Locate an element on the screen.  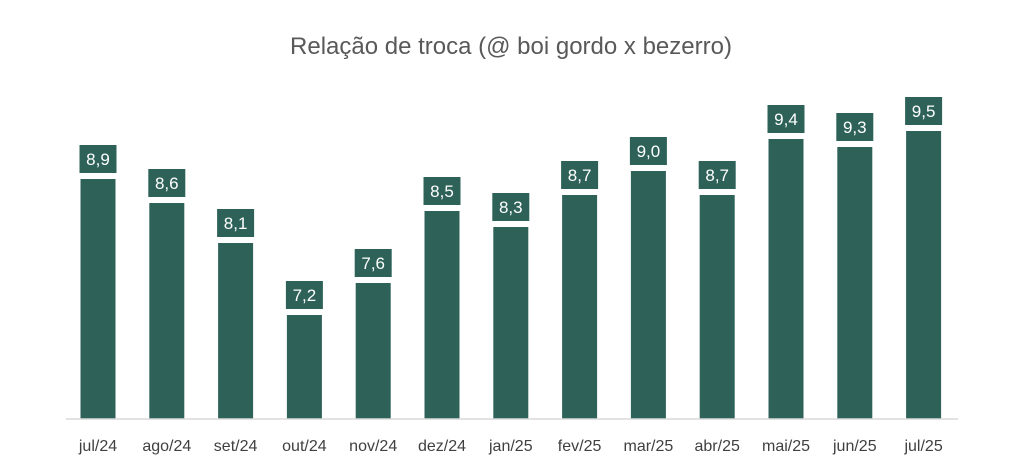
bar-jul/25 is located at coordinates (924, 275).